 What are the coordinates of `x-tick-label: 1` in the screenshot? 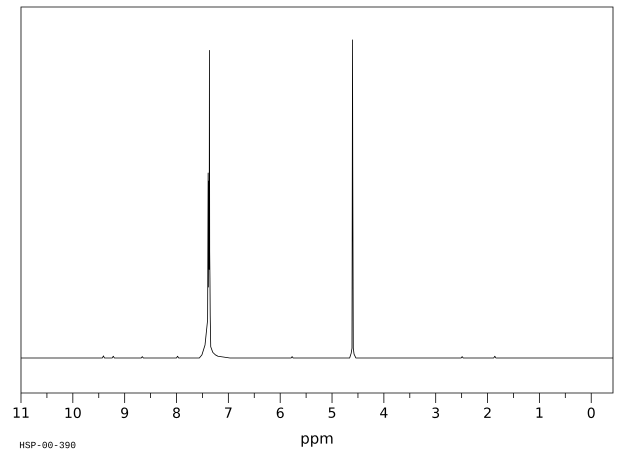 It's located at (539, 413).